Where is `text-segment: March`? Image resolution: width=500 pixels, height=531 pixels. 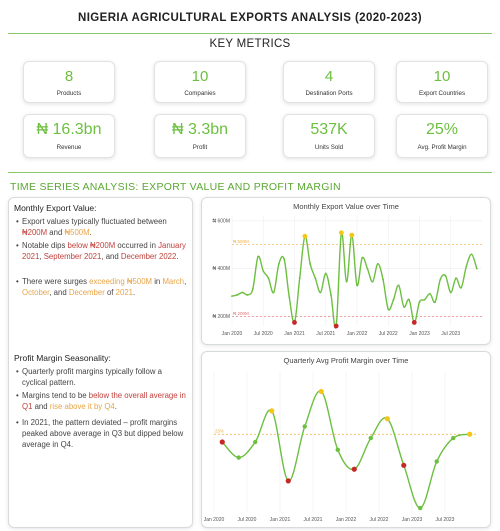 text-segment: March is located at coordinates (173, 281).